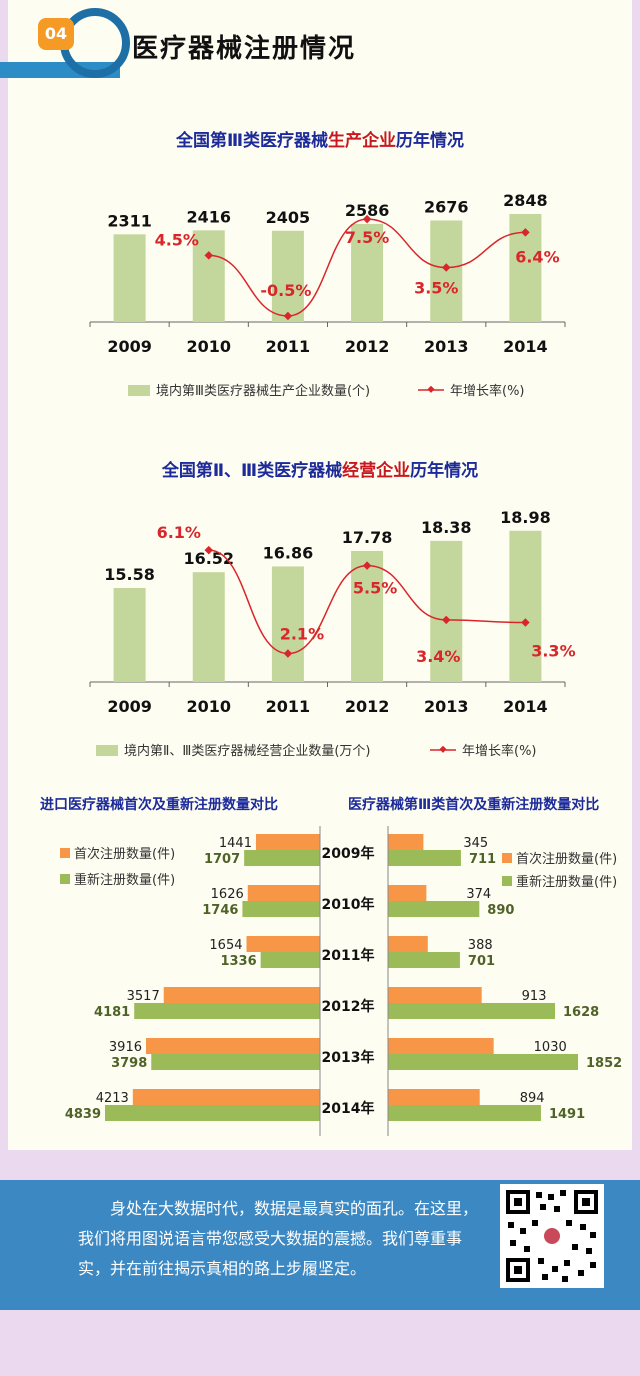  I want to click on chart4-title: 医疗器械第Ⅲ类首次及重新注册数量对比, so click(474, 805).